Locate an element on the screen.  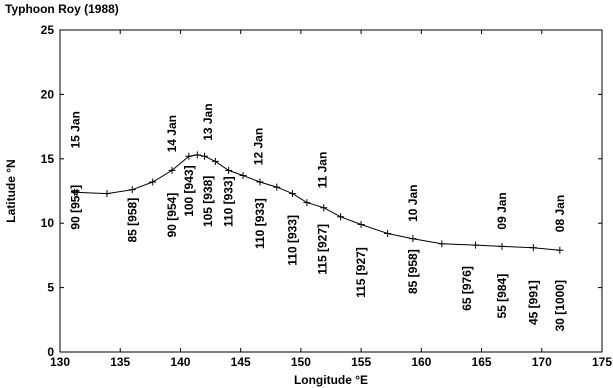
x-tick-label: 155 is located at coordinates (361, 362).